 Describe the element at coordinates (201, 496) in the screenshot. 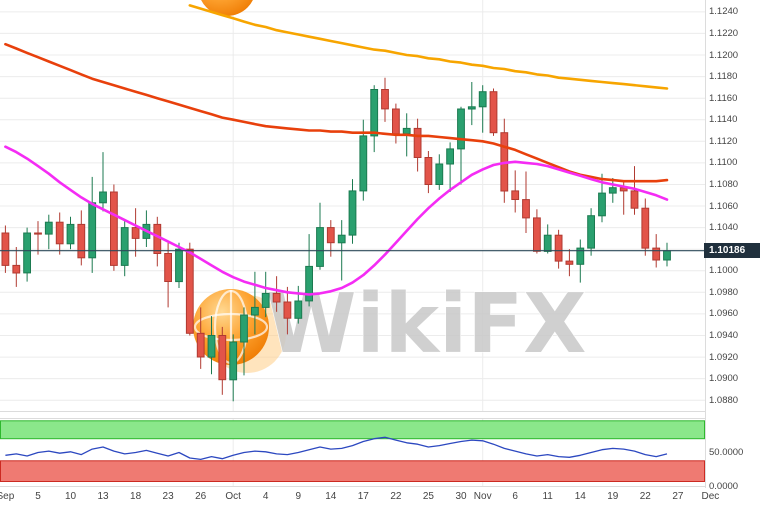

I see `time-axis-label: 26` at that location.